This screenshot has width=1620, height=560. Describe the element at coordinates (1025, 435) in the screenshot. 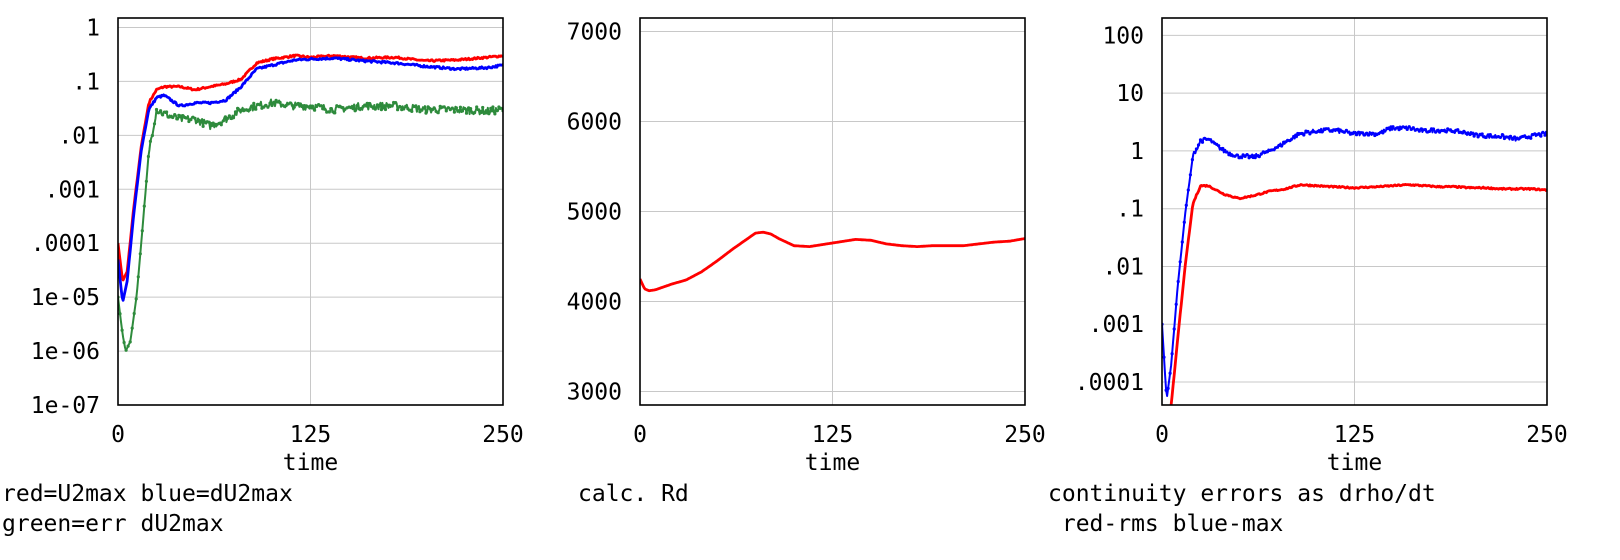

I see `x-tick-label: 250` at that location.